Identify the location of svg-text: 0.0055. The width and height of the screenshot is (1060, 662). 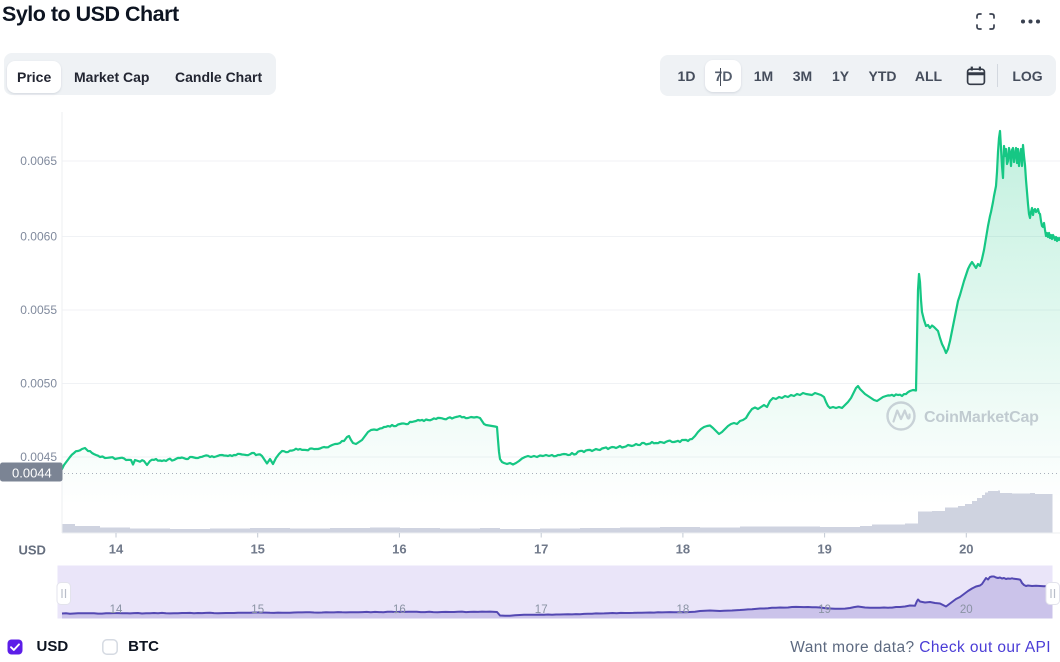
(38, 310).